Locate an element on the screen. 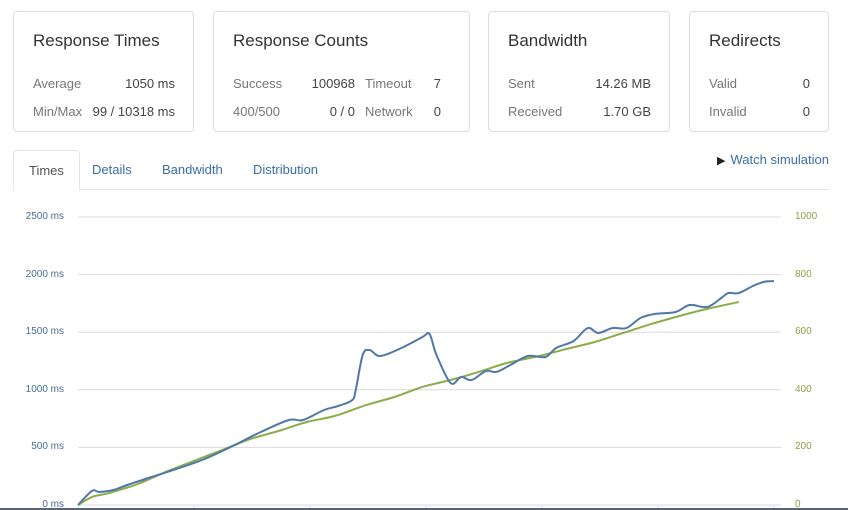  redirects-card: Redirects Valid 0 Invalid 0 is located at coordinates (759, 71).